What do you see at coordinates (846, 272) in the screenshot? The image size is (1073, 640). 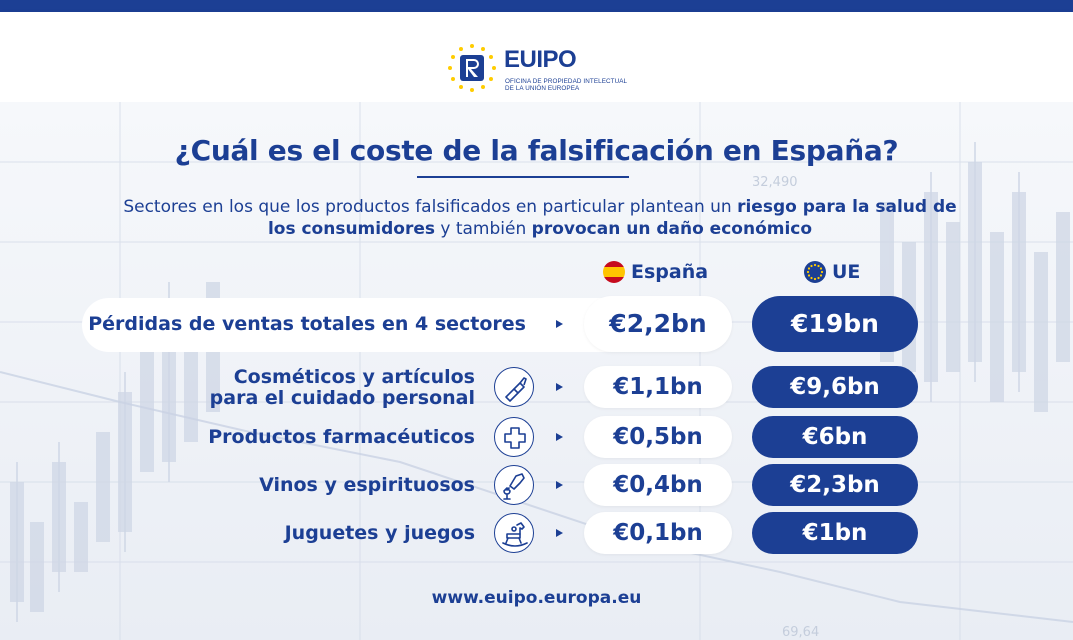 I see `column-header-eu-label: UE` at bounding box center [846, 272].